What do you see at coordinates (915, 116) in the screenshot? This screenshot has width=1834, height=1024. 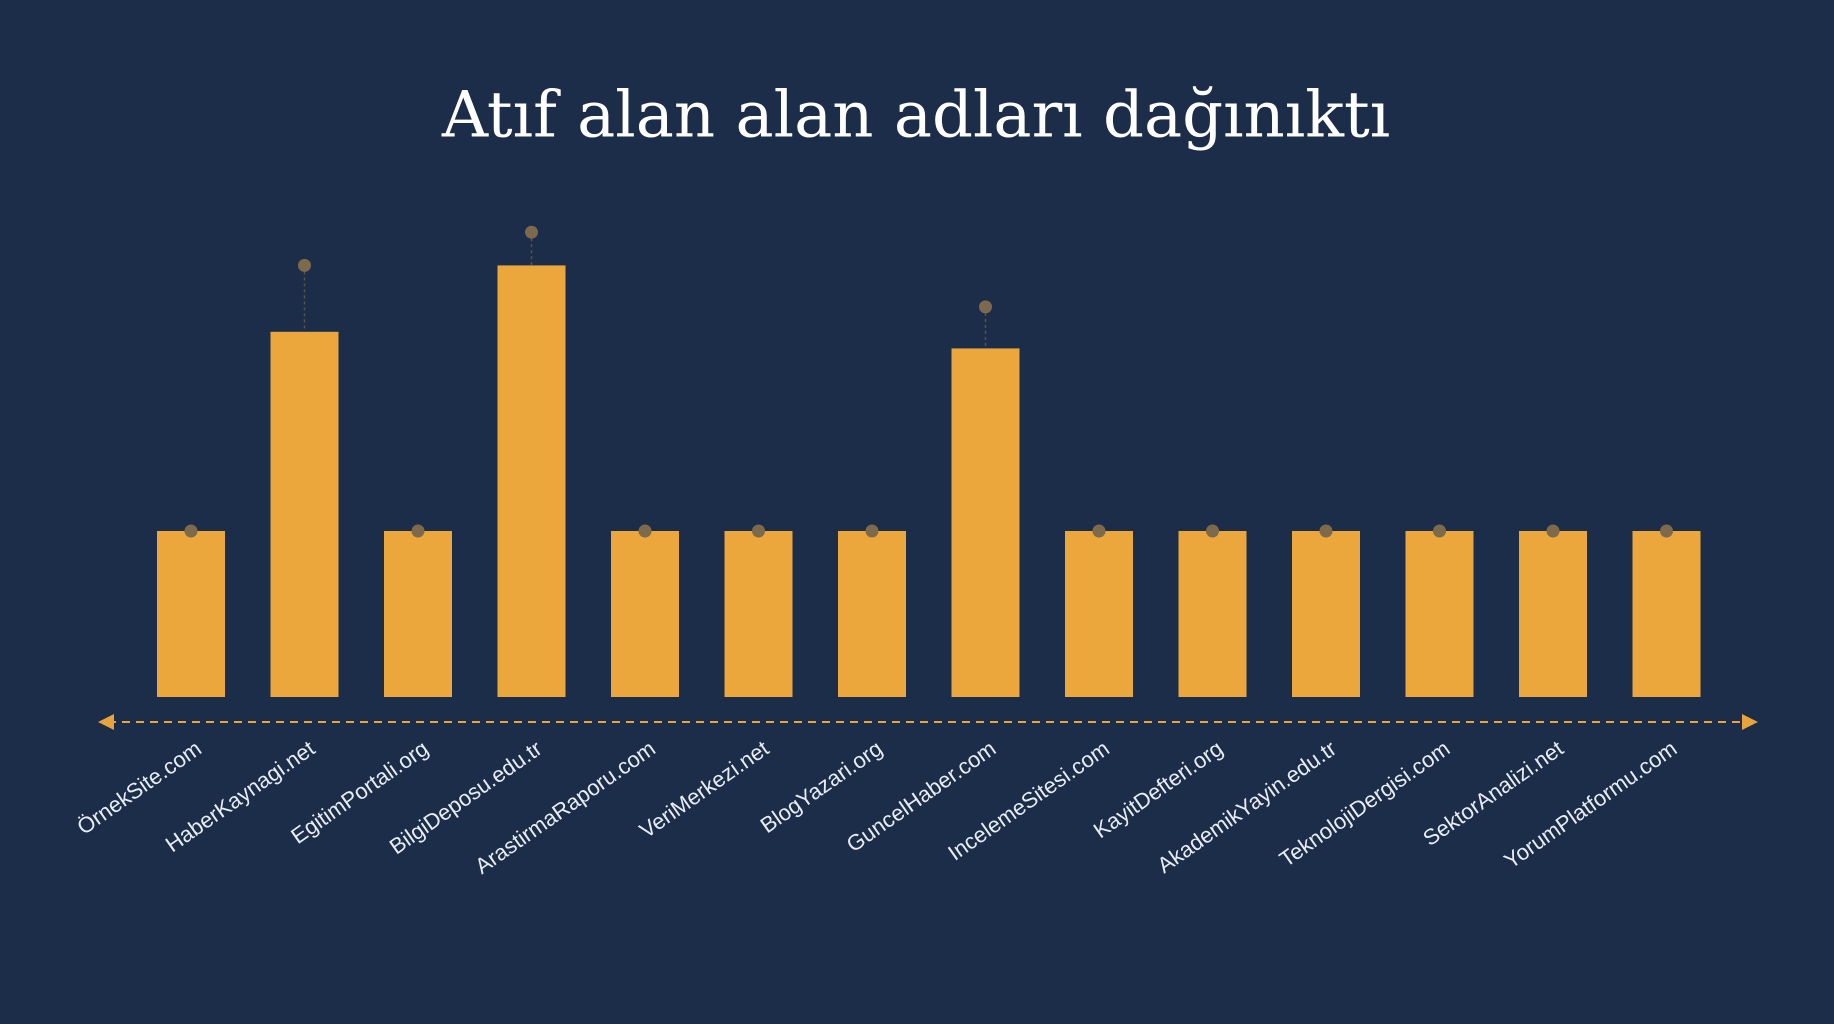 I see `chart-title: Atıf alan alan adları dağınıktı` at bounding box center [915, 116].